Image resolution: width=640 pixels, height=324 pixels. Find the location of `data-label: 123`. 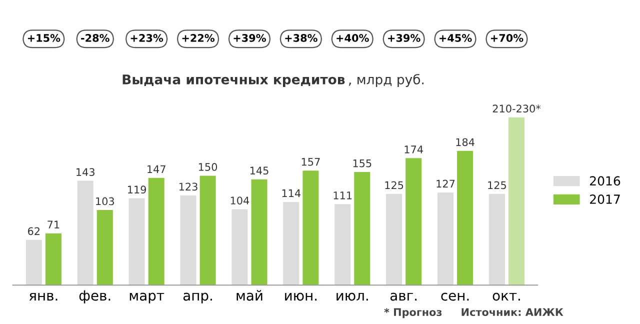

data-label: 123 is located at coordinates (188, 186).